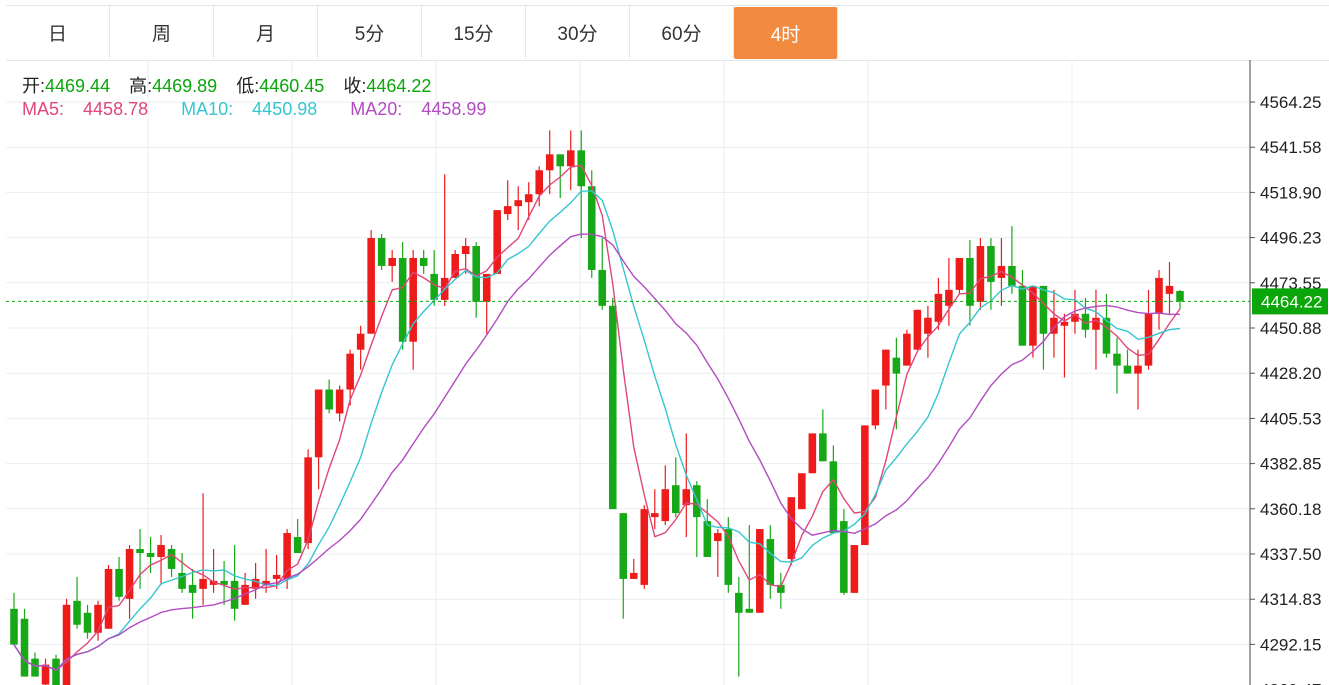 The width and height of the screenshot is (1329, 685). Describe the element at coordinates (1290, 328) in the screenshot. I see `y-tick-label: 4450.88` at that location.